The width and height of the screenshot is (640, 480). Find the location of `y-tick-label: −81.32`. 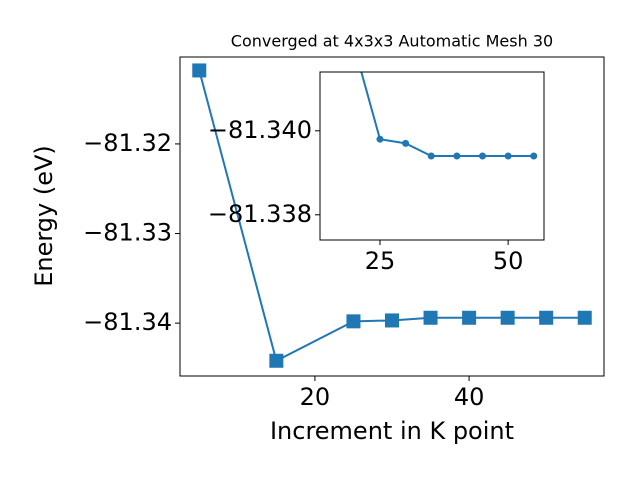

y-tick-label: −81.32 is located at coordinates (127, 143).